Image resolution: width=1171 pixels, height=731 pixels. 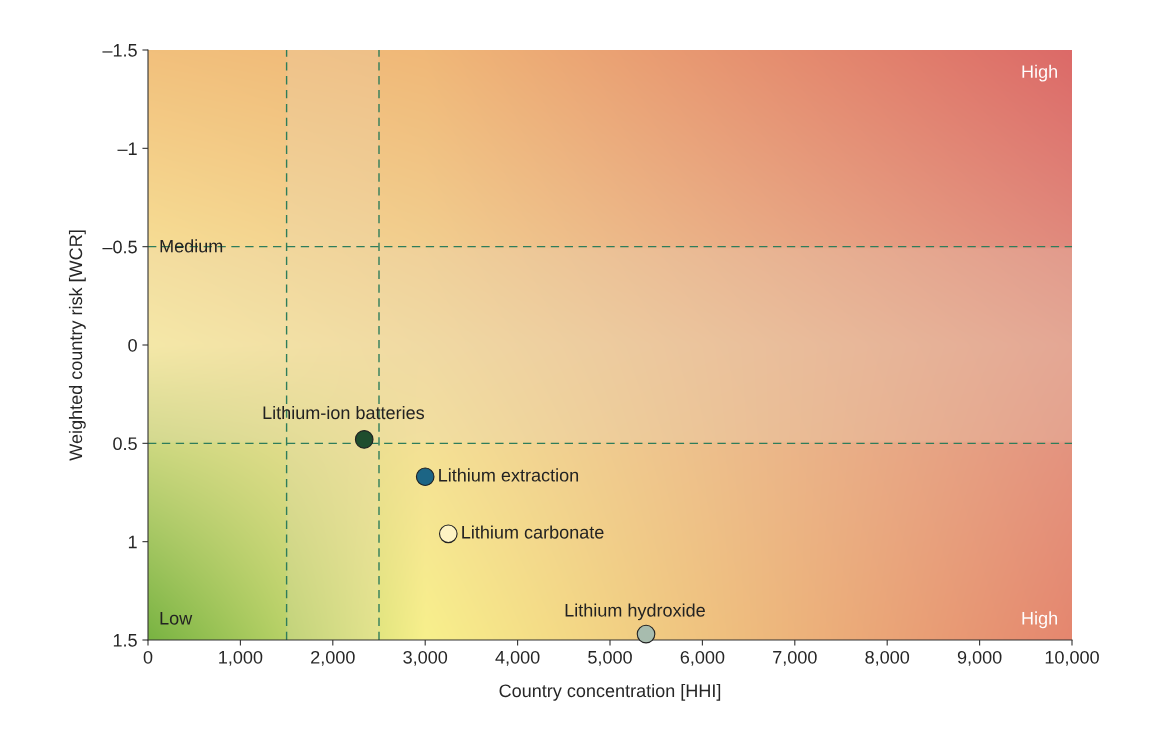 I want to click on series-label: Lithium extraction, so click(x=509, y=475).